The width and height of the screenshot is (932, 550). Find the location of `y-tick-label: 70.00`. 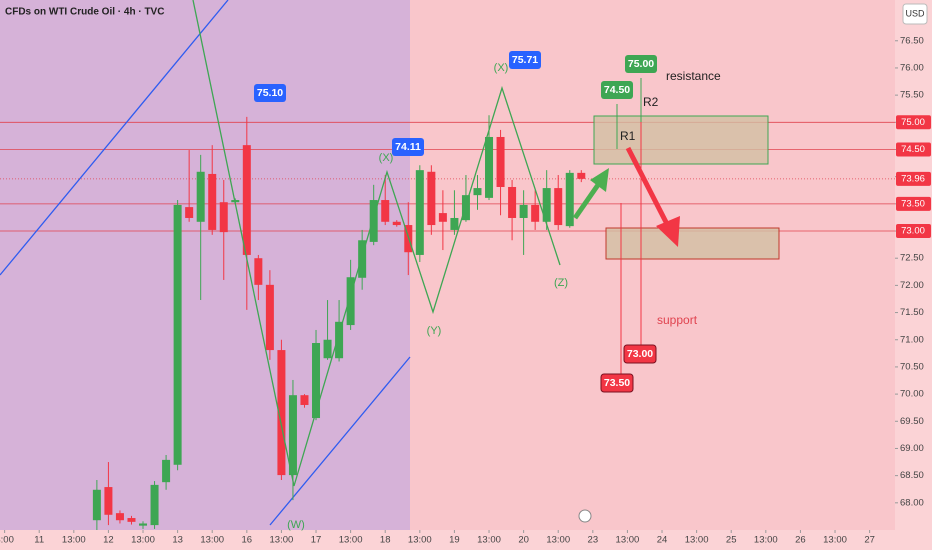

y-tick-label: 70.00 is located at coordinates (912, 394).